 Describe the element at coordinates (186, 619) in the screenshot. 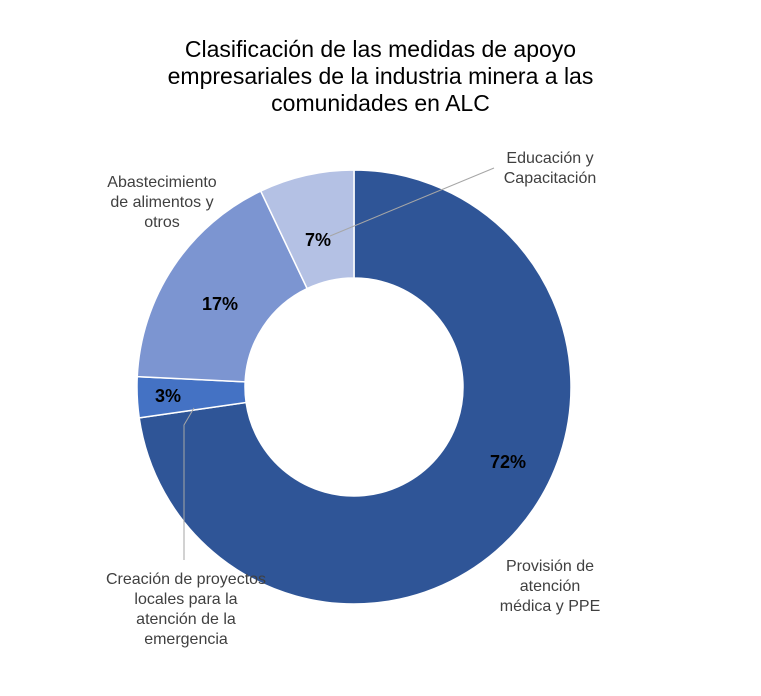

I see `slice-label-line: atención de la` at that location.